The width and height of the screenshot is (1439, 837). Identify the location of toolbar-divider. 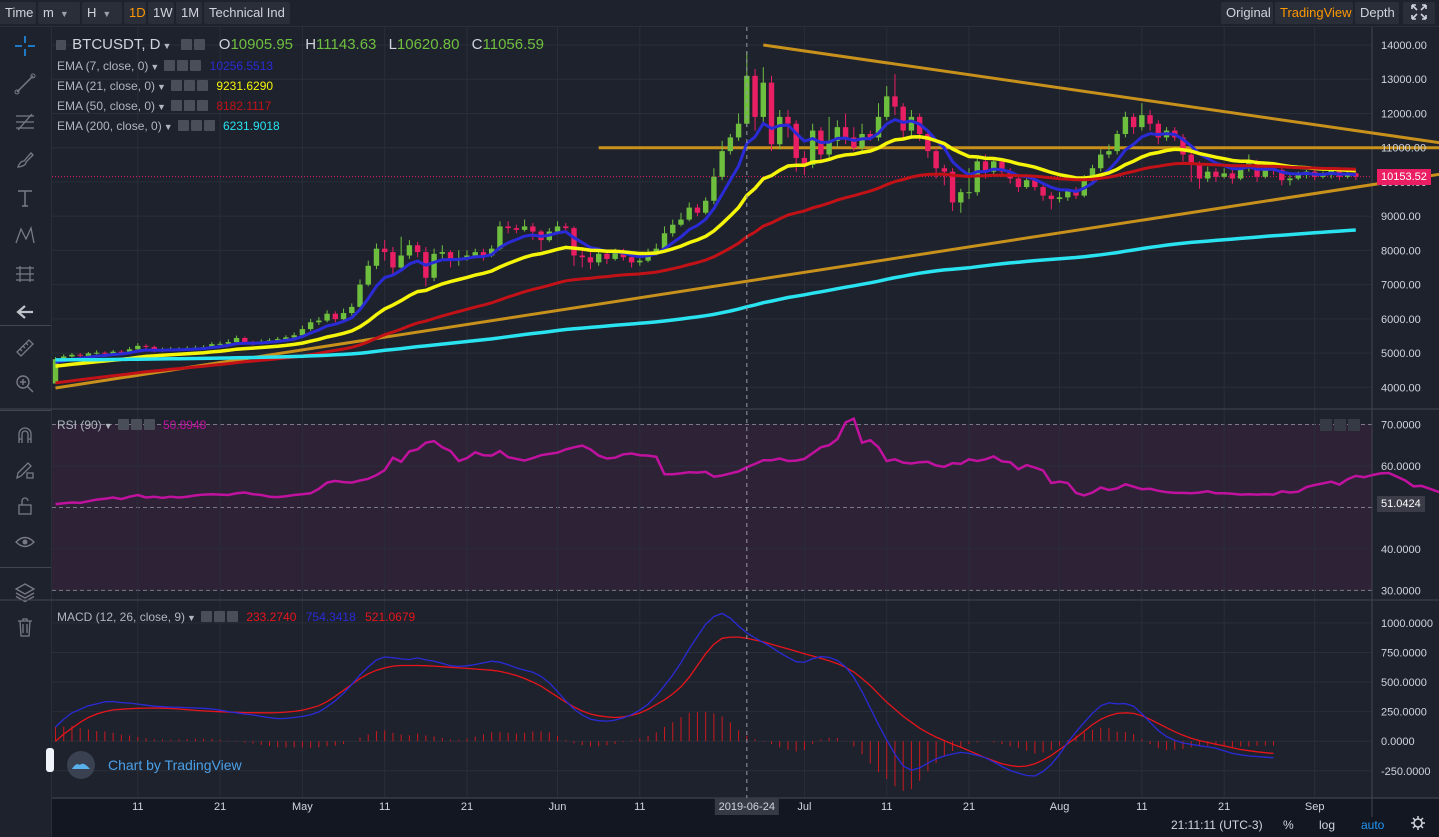
(25, 567).